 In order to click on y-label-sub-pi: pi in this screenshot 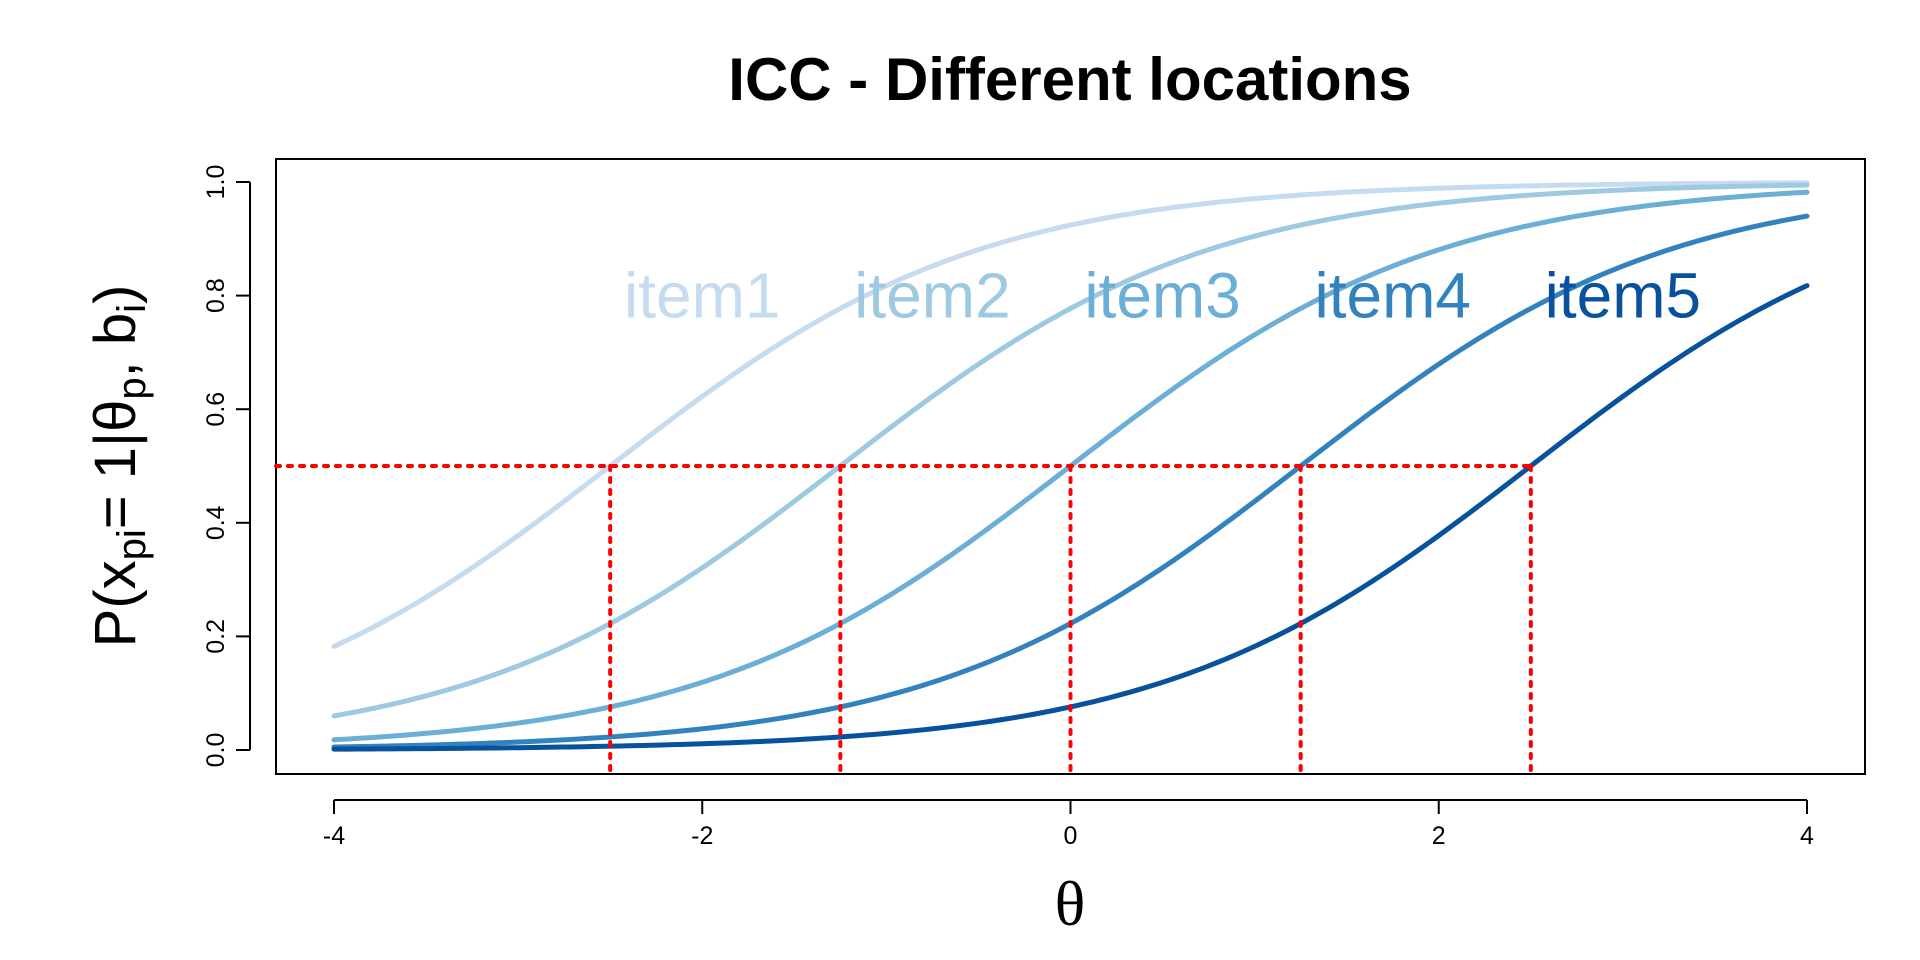, I will do `click(132, 544)`.